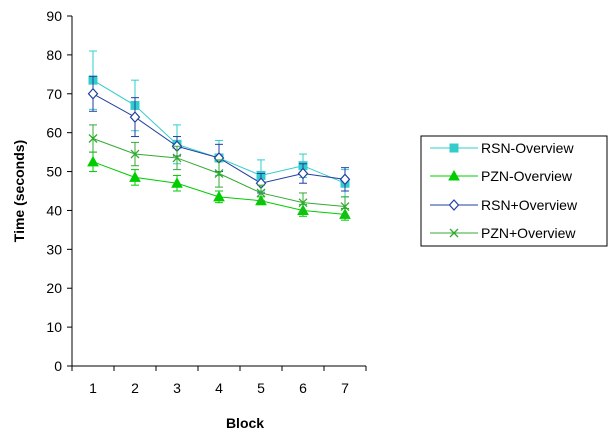 Image resolution: width=608 pixels, height=435 pixels. I want to click on y-tick-label: 60, so click(54, 133).